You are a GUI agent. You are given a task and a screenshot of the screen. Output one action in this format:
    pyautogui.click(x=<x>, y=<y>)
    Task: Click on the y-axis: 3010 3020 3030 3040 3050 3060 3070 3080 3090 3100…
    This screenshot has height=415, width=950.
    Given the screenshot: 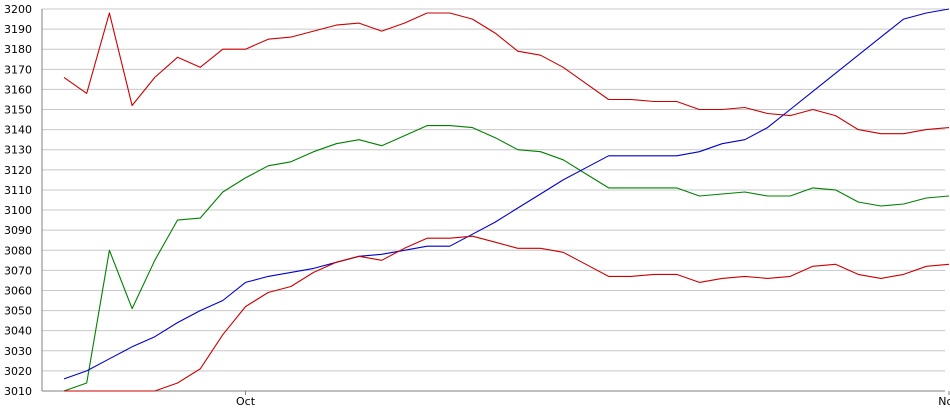 What is the action you would take?
    pyautogui.click(x=23, y=200)
    